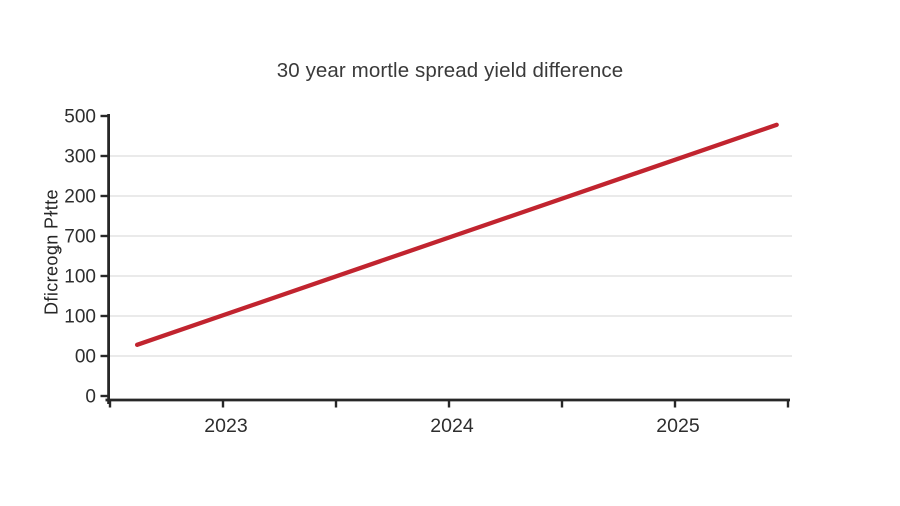 The width and height of the screenshot is (900, 506). Describe the element at coordinates (678, 426) in the screenshot. I see `x-tick-label: 2025` at that location.